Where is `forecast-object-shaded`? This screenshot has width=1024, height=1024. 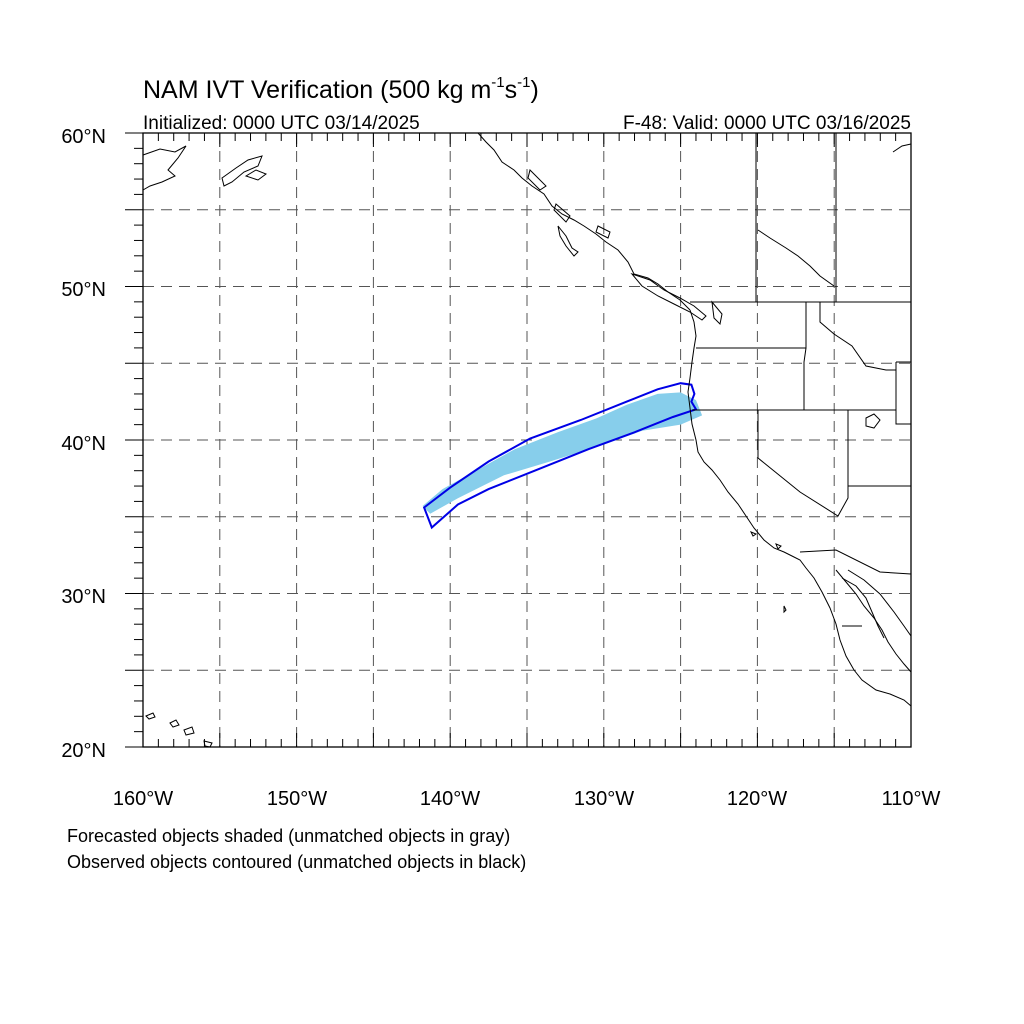 forecast-object-shaded is located at coordinates (562, 453).